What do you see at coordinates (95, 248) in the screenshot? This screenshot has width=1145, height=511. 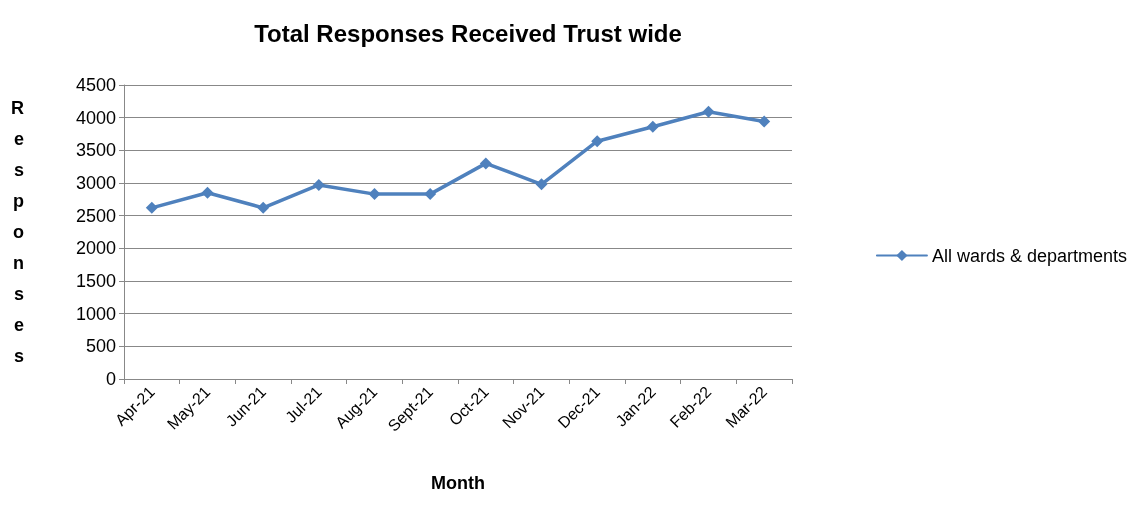 I see `y-tick-label: 2000` at bounding box center [95, 248].